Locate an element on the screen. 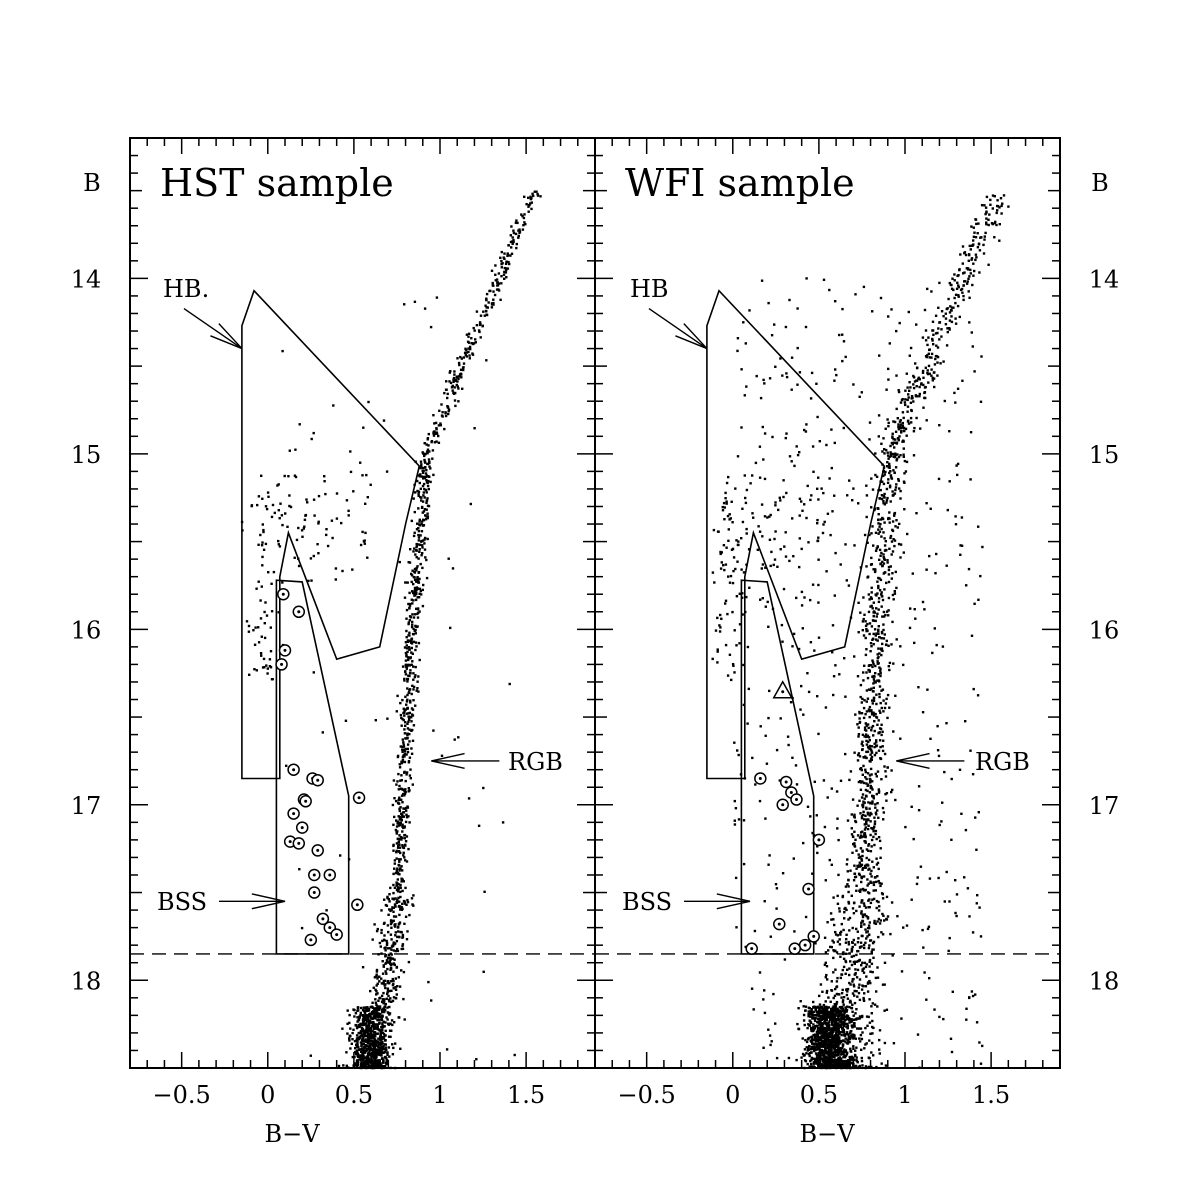 The height and width of the screenshot is (1196, 1196). hst-bss-star-dot is located at coordinates (294, 814).